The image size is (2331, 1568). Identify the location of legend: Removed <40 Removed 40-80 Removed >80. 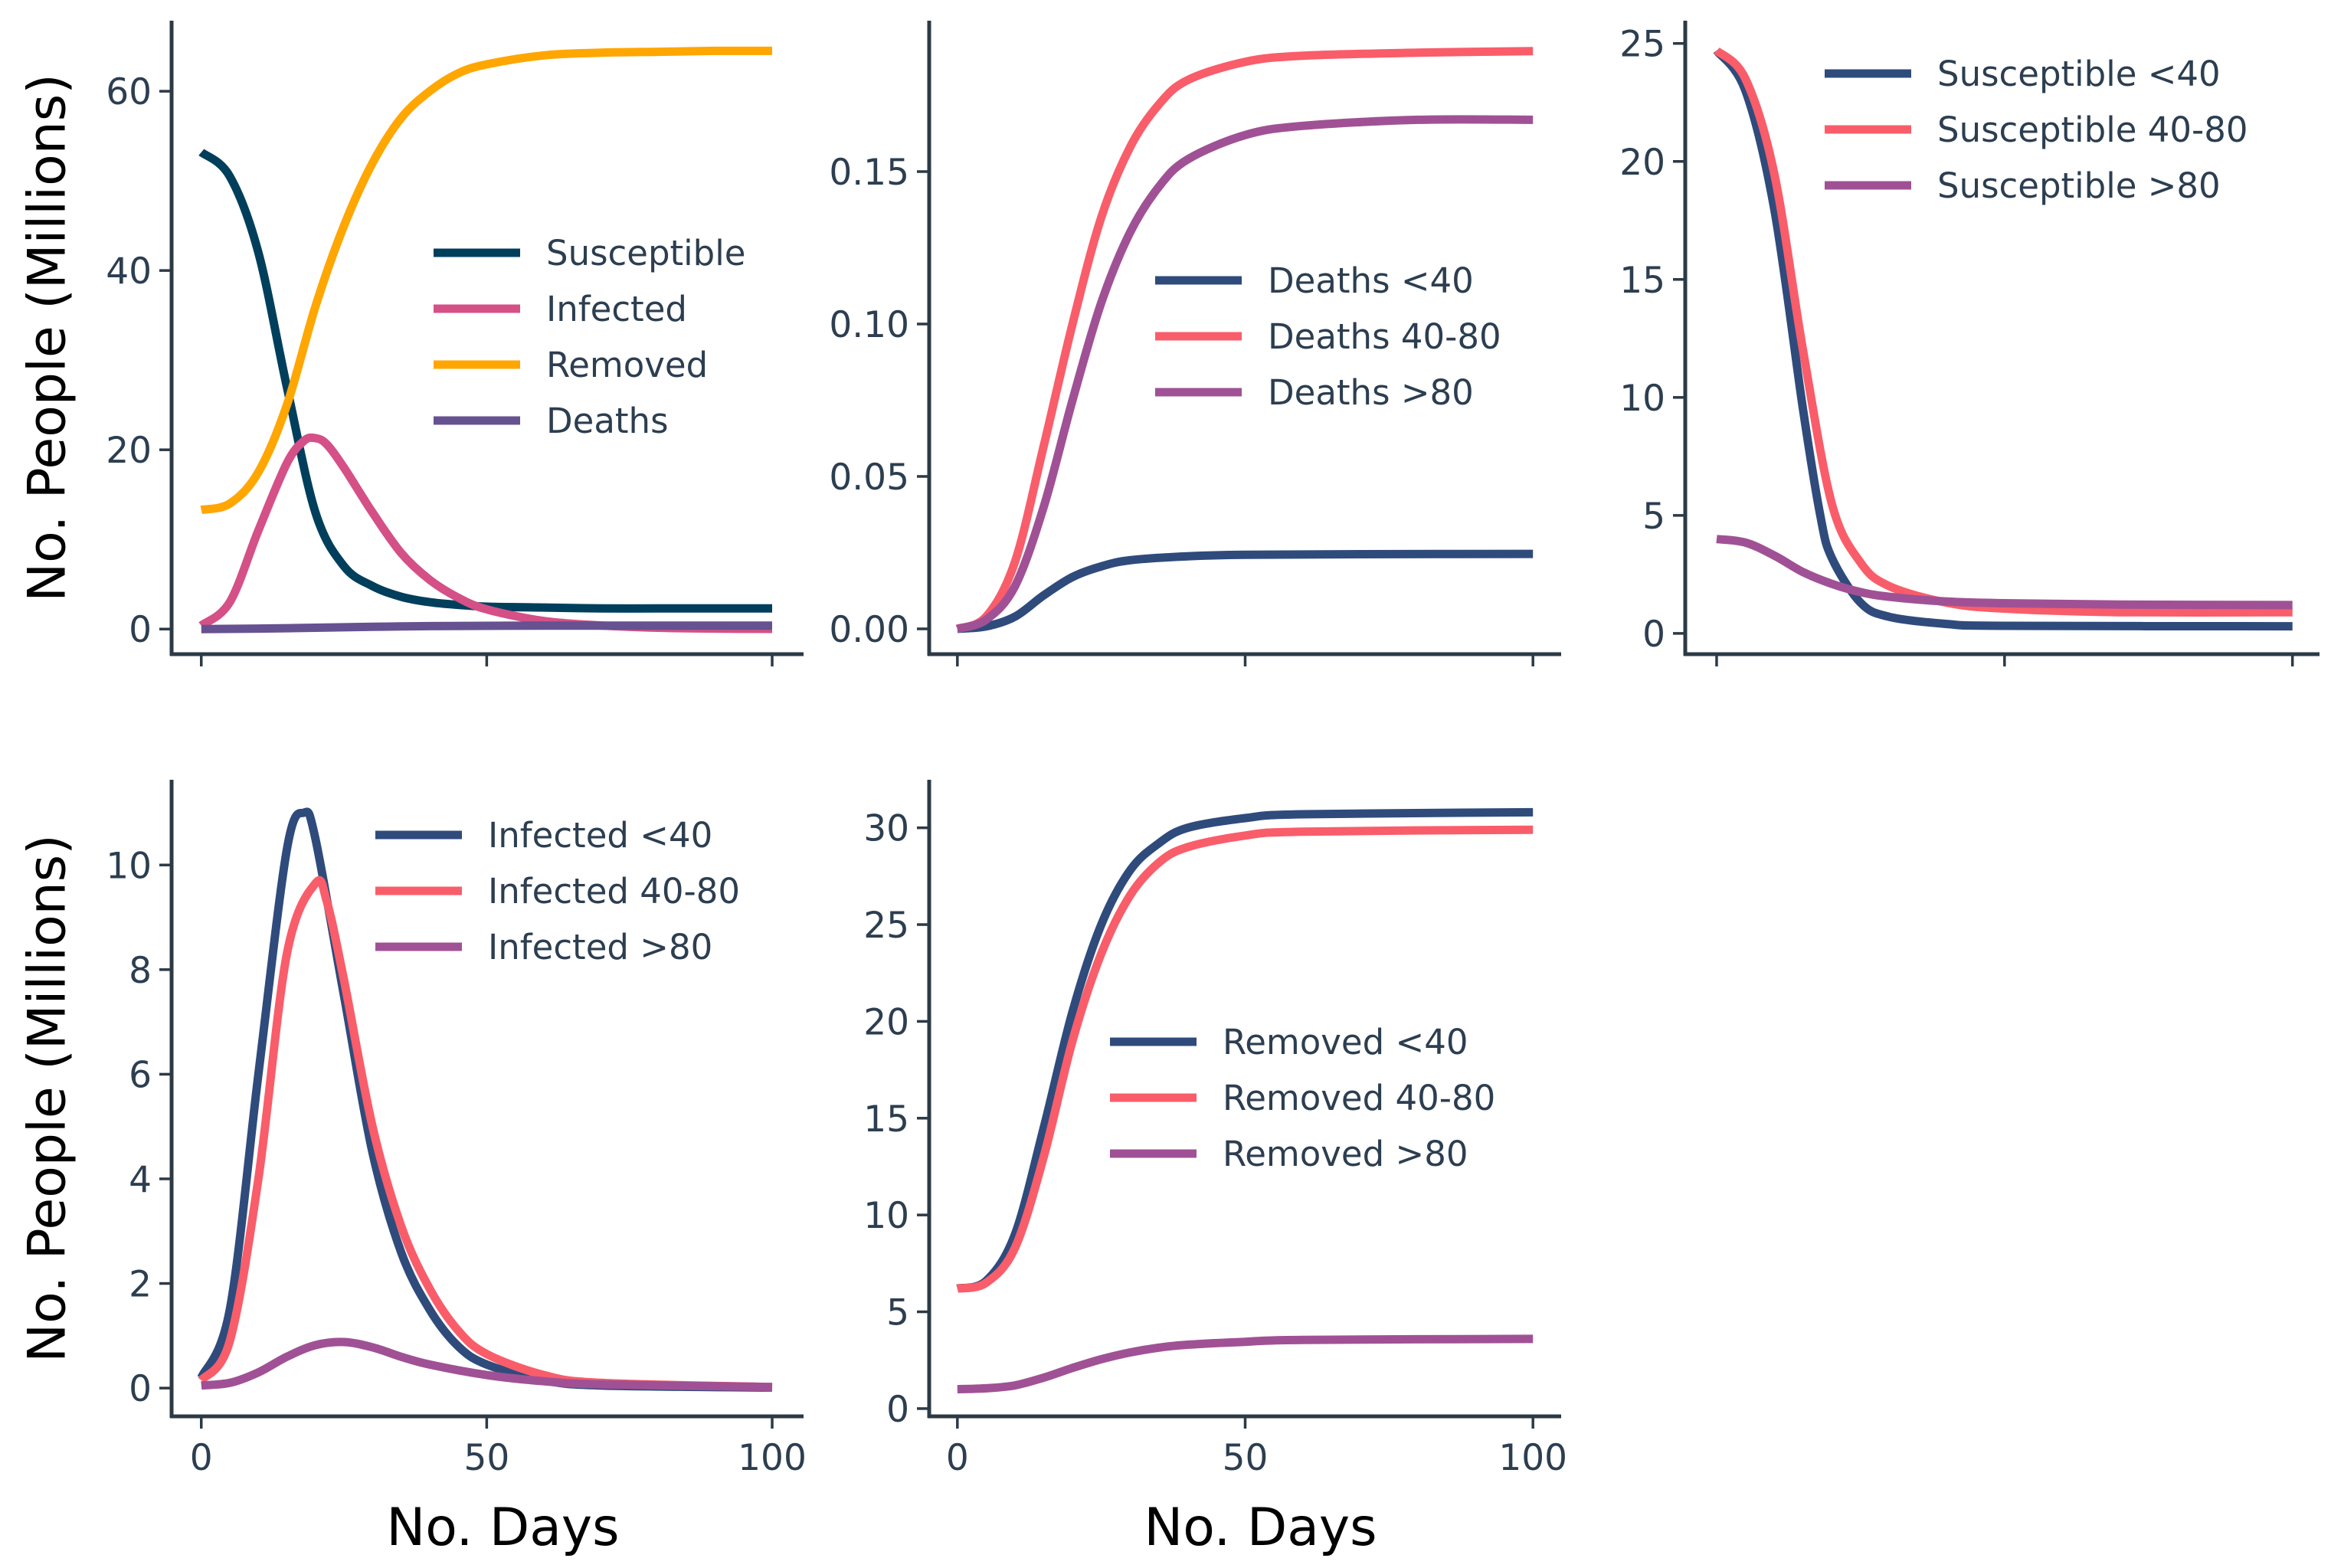
(1302, 1098).